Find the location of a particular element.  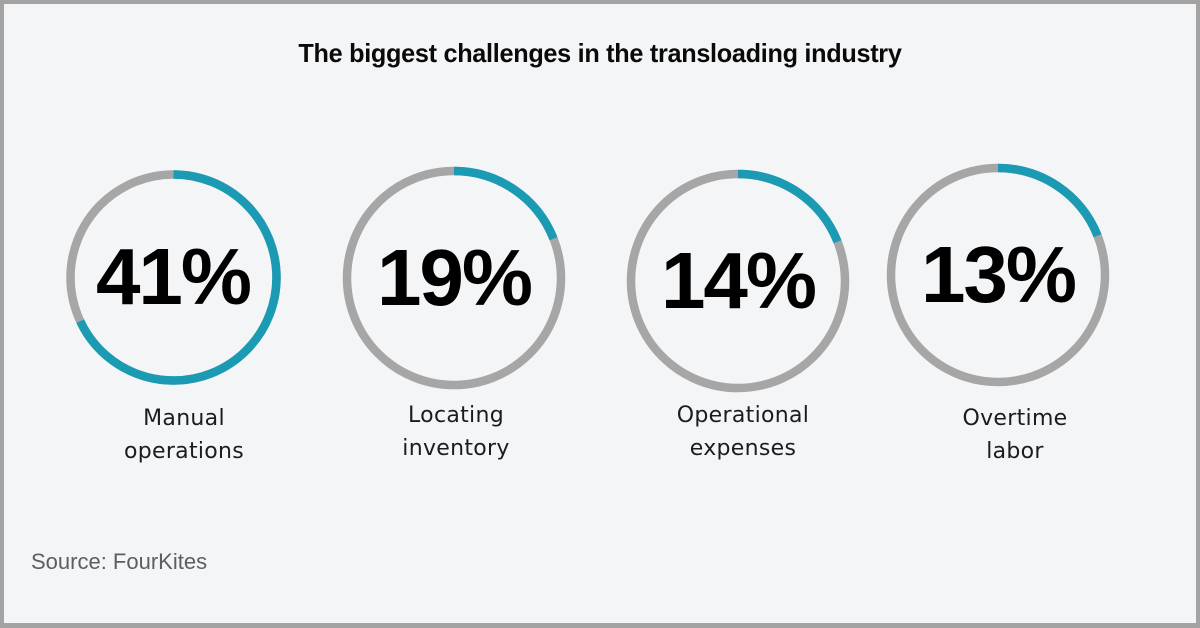

ring-overtime-labor: 13% is located at coordinates (998, 275).